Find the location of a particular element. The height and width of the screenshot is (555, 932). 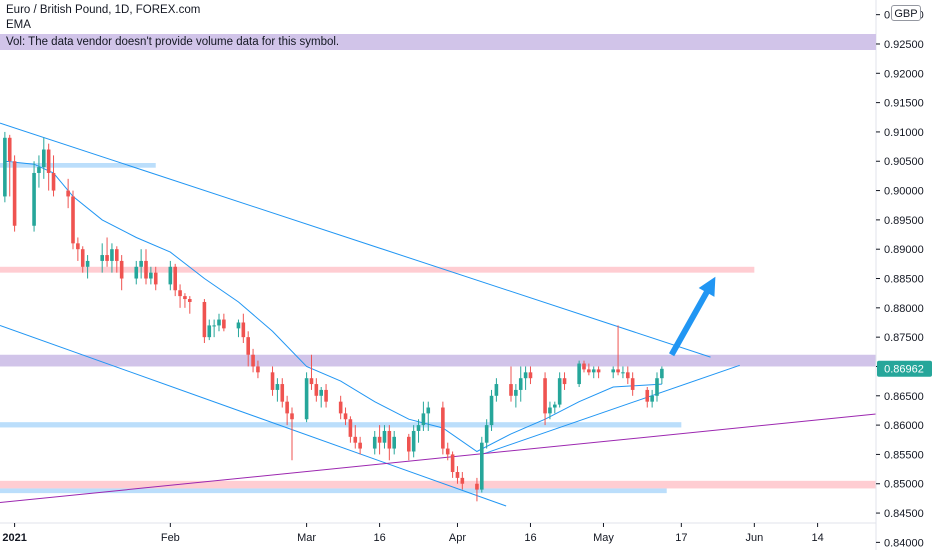

last-price-value: 0.86962 is located at coordinates (904, 370).